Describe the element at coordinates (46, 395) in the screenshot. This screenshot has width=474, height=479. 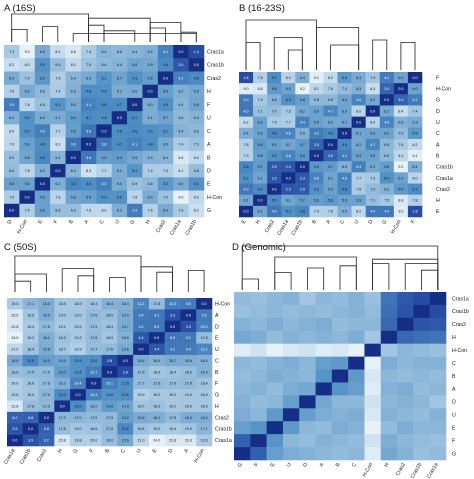
I see `cell-value: 17.0` at that location.